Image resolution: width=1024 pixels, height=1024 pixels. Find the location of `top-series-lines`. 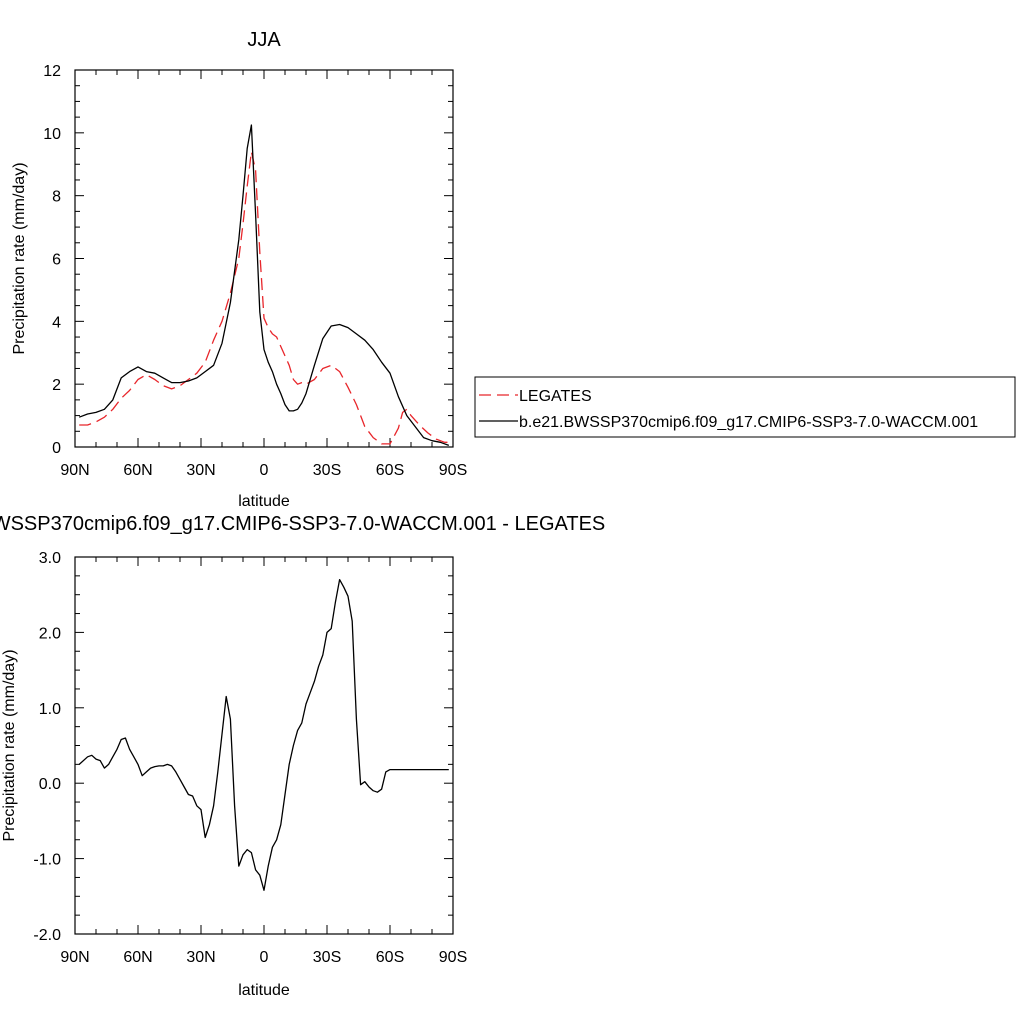

top-series-lines is located at coordinates (264, 285).